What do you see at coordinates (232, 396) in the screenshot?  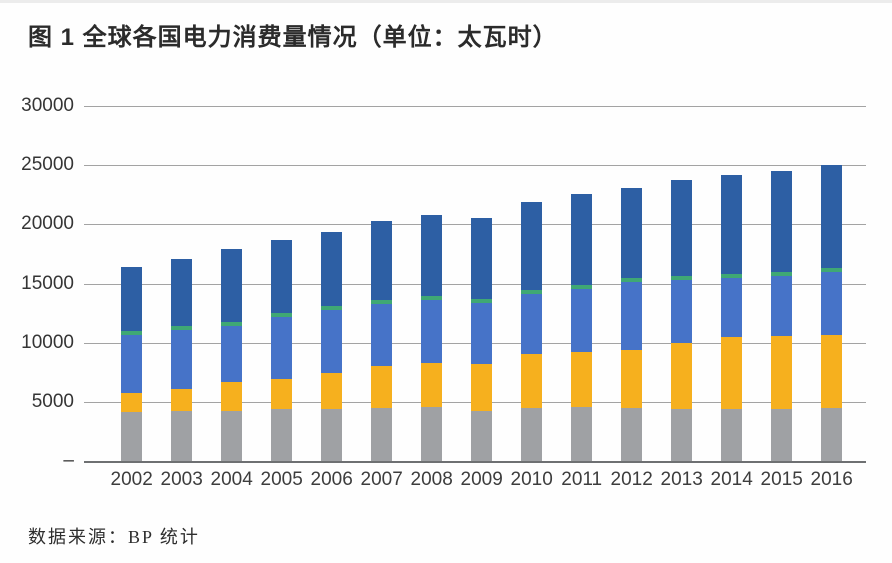 I see `segment-yellow-2004` at bounding box center [232, 396].